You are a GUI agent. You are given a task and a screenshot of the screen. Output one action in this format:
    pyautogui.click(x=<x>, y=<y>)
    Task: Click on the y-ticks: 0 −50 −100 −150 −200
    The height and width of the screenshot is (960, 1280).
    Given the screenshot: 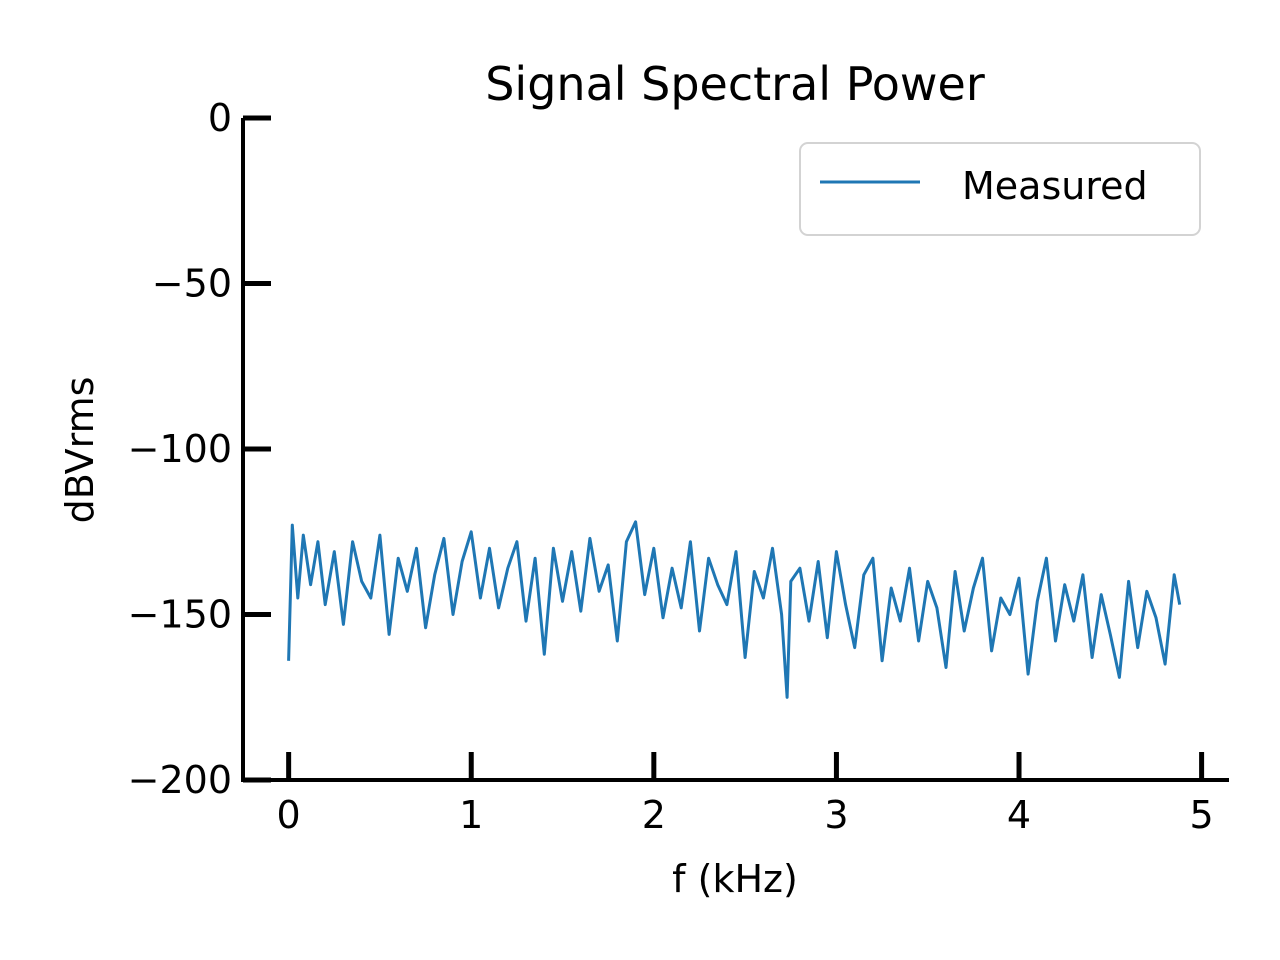 What is the action you would take?
    pyautogui.click(x=199, y=449)
    